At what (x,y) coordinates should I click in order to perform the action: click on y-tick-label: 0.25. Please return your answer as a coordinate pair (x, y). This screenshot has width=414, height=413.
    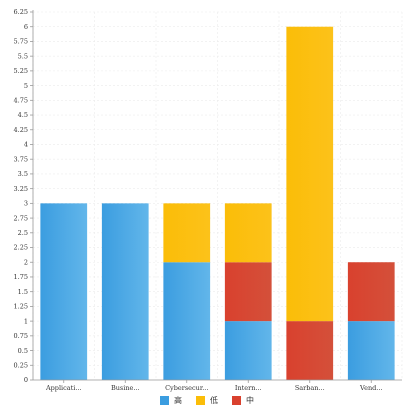
    Looking at the image, I should click on (21, 365).